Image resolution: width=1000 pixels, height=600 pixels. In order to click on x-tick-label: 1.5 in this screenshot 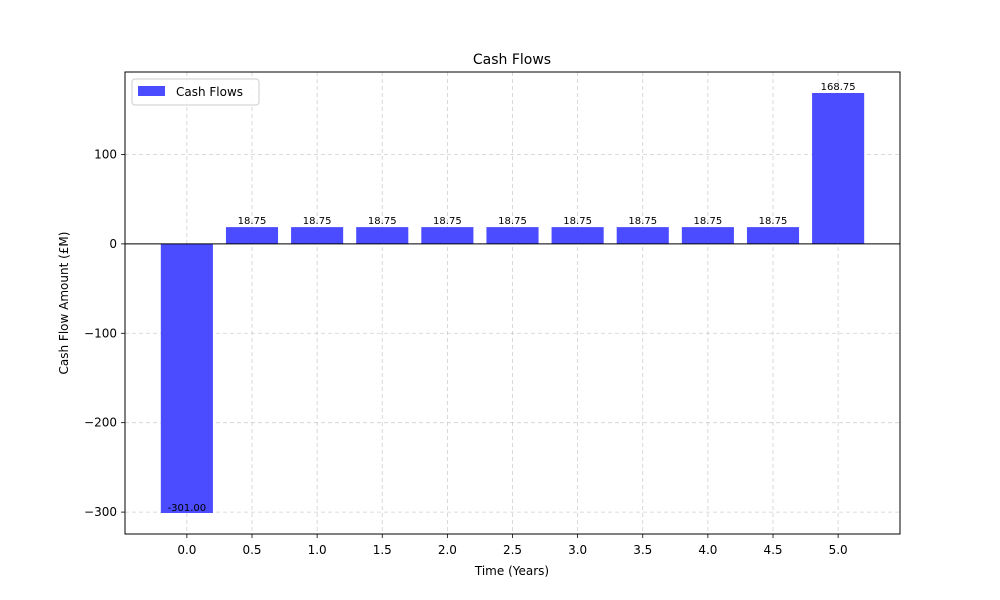, I will do `click(382, 550)`.